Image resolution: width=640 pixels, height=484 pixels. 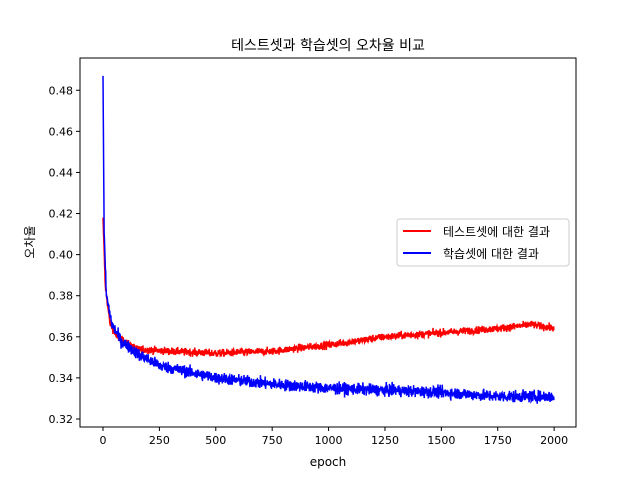 I want to click on x-tick-label: 250, so click(x=159, y=440).